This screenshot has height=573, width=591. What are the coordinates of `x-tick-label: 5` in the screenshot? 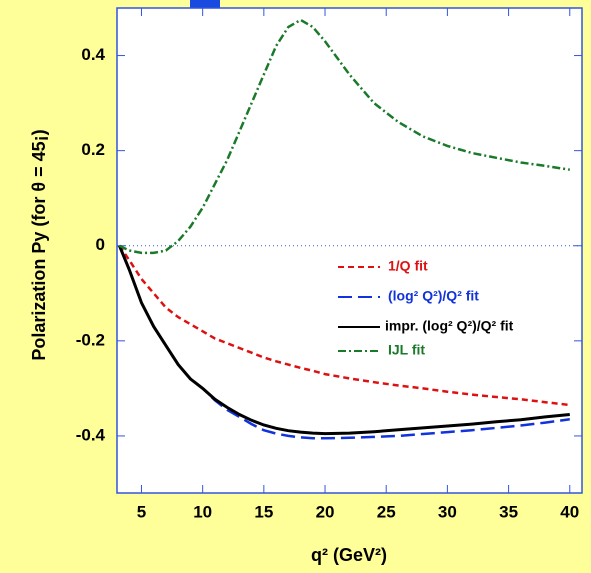 It's located at (141, 511).